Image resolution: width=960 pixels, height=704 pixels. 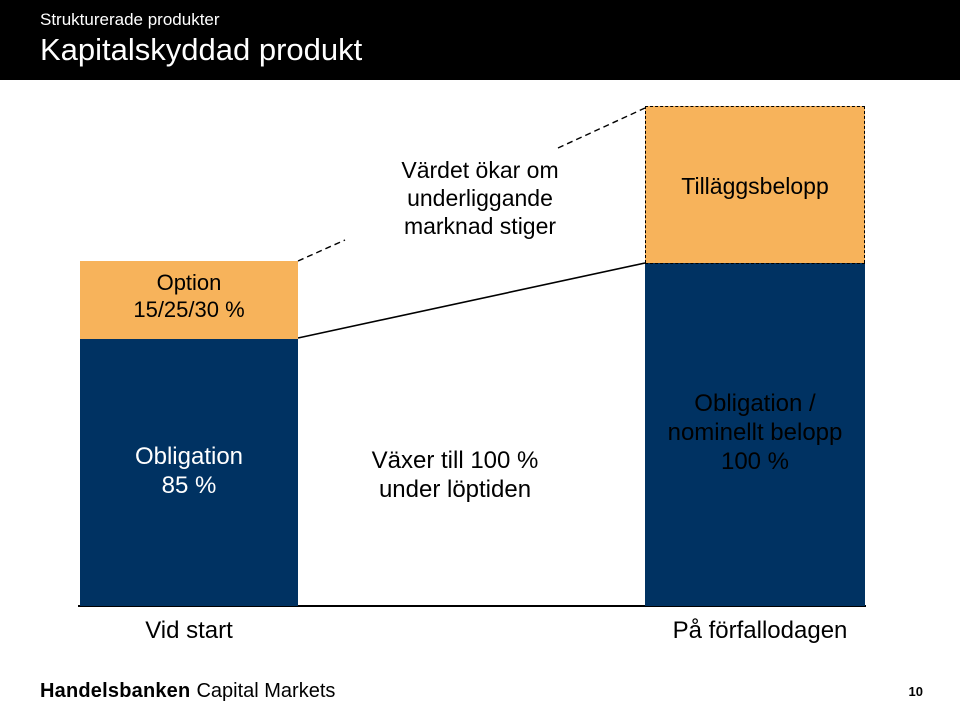 I want to click on option-label-line2: 15/25/30 %, so click(x=189, y=309).